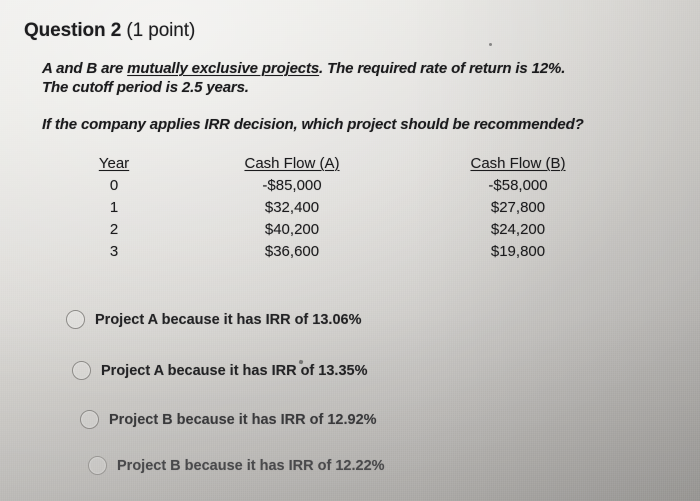 The height and width of the screenshot is (501, 700). I want to click on column-header-cash-flow-b: Cash Flow (B), so click(518, 163).